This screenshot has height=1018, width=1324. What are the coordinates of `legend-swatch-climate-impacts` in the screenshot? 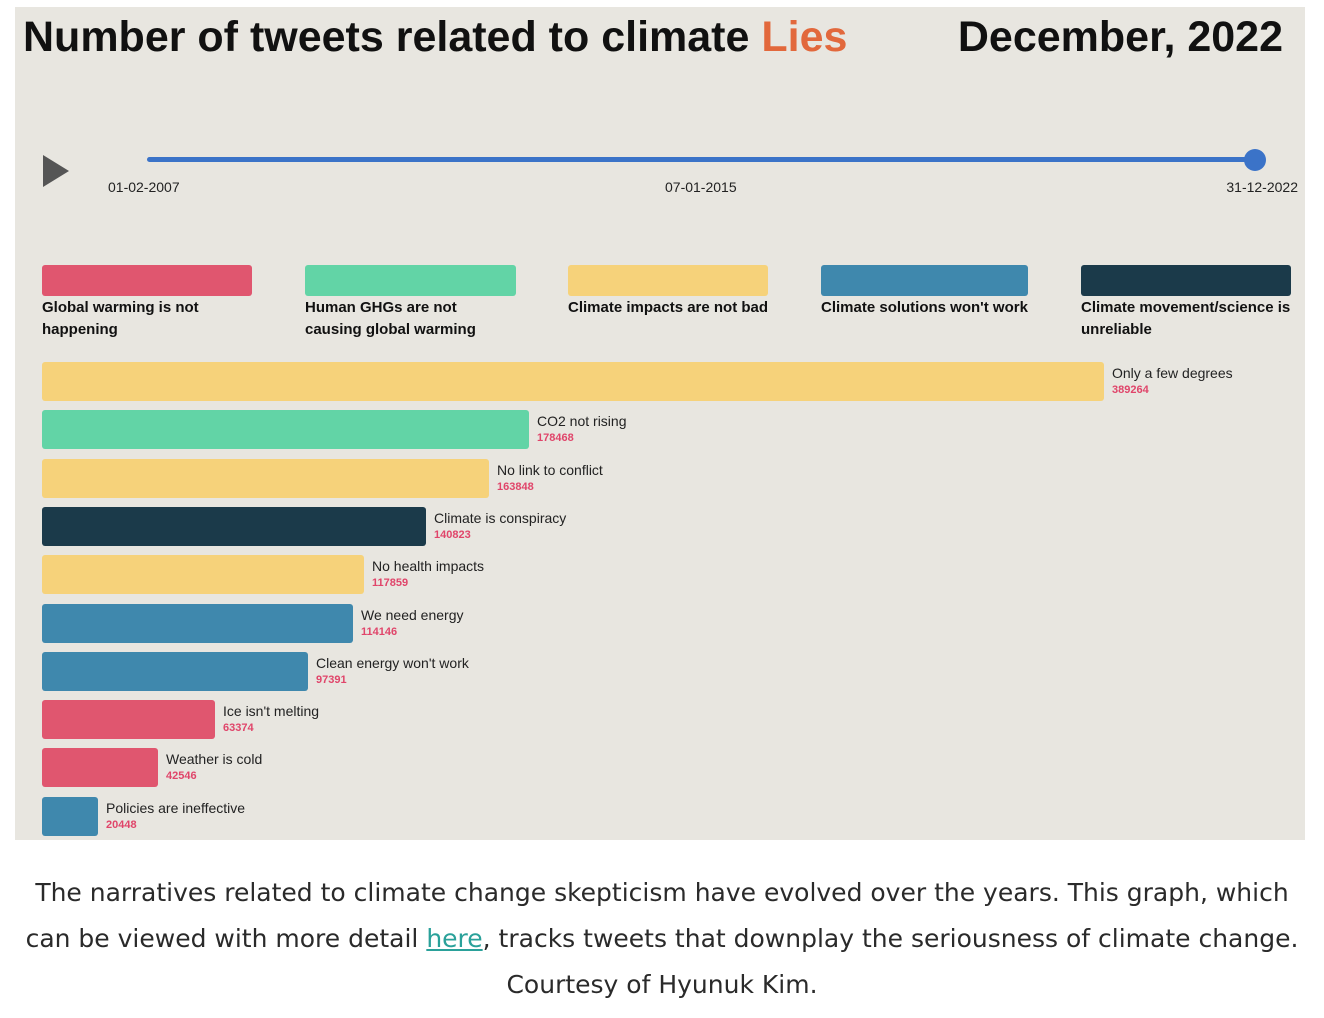 It's located at (668, 280).